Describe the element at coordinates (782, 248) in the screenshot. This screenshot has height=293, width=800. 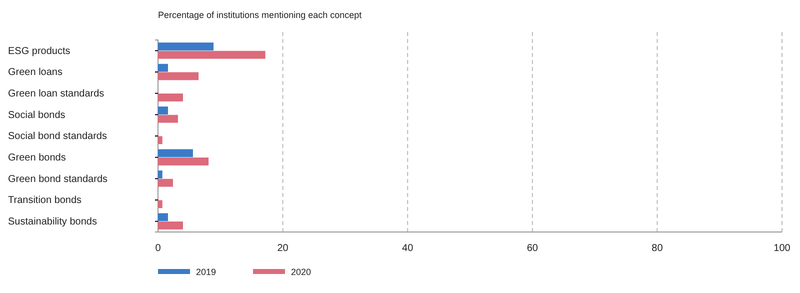
I see `x-tick-label: 100` at that location.